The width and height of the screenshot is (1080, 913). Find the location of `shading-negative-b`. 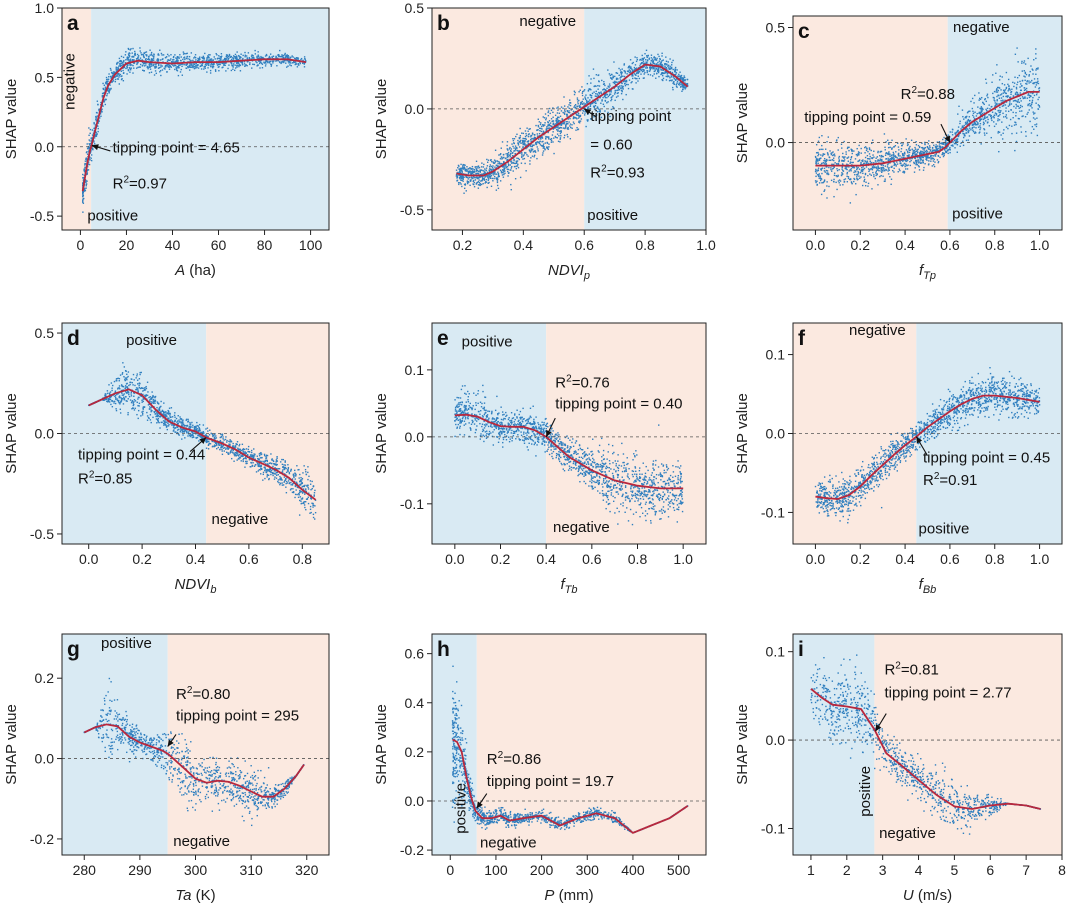

shading-negative-b is located at coordinates (508, 119).